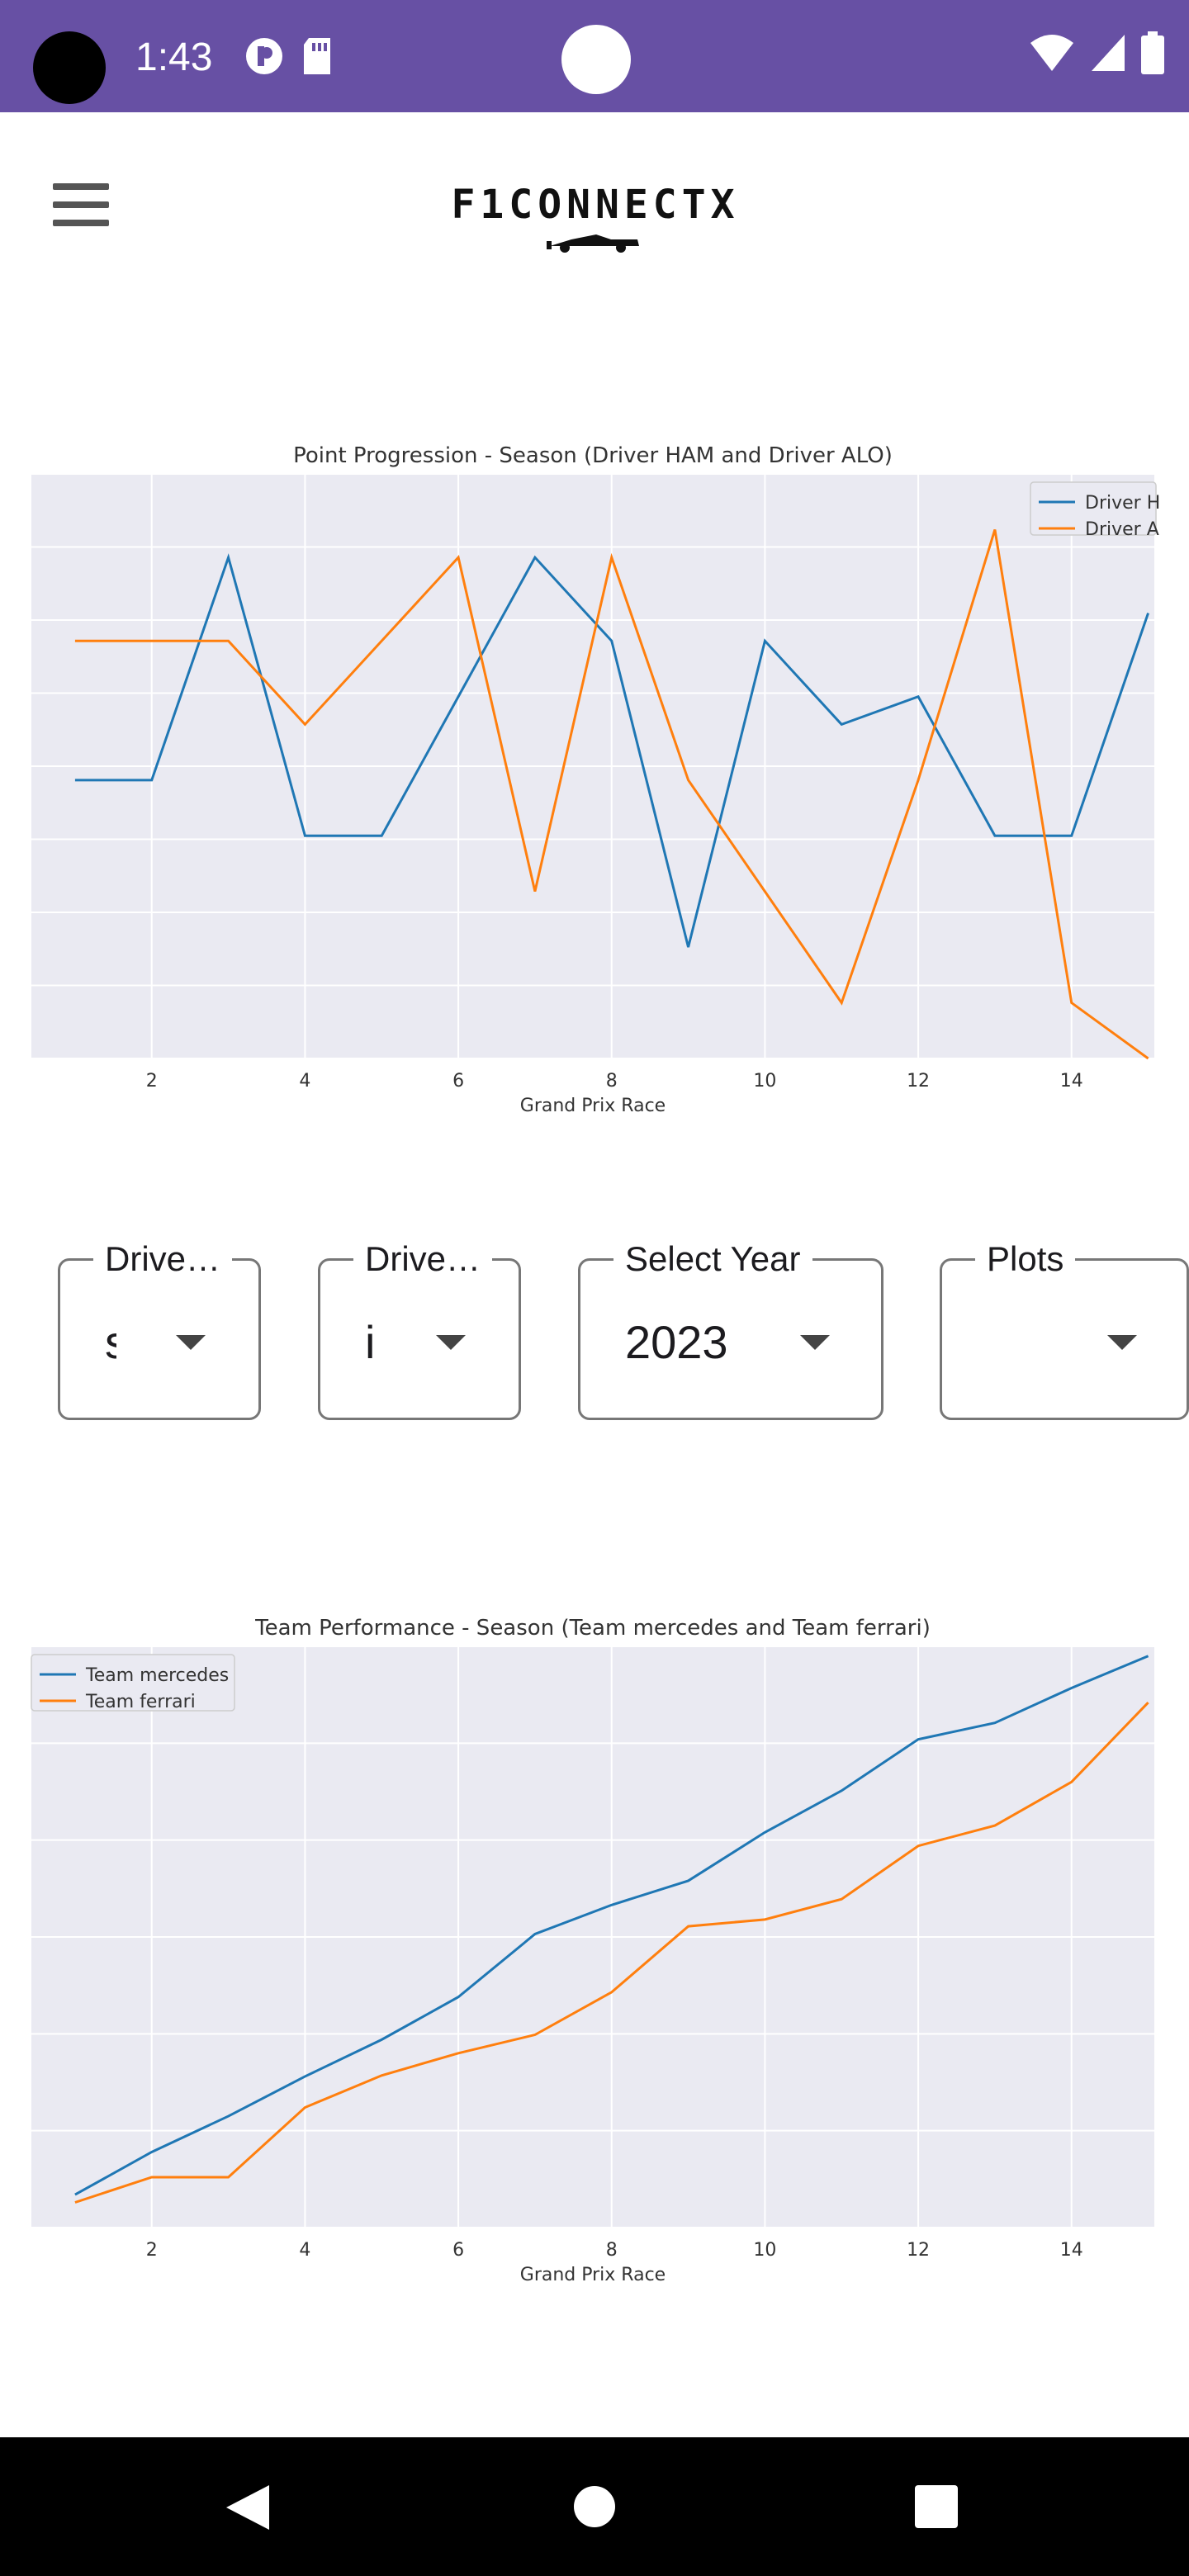  I want to click on driver1-dropdown-value: s, so click(110, 1342).